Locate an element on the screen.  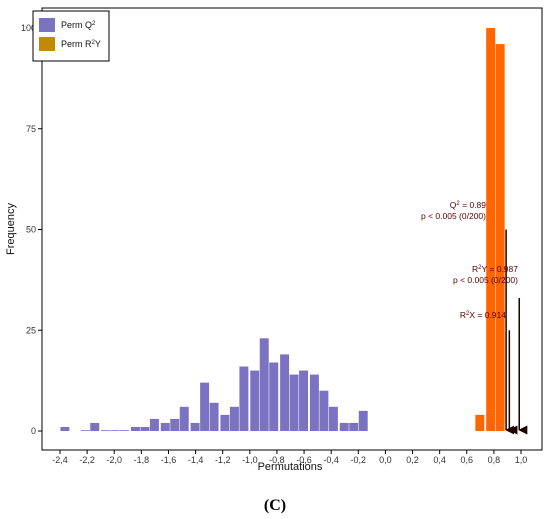
x-tick-label-3: -1,8 is located at coordinates (142, 460).